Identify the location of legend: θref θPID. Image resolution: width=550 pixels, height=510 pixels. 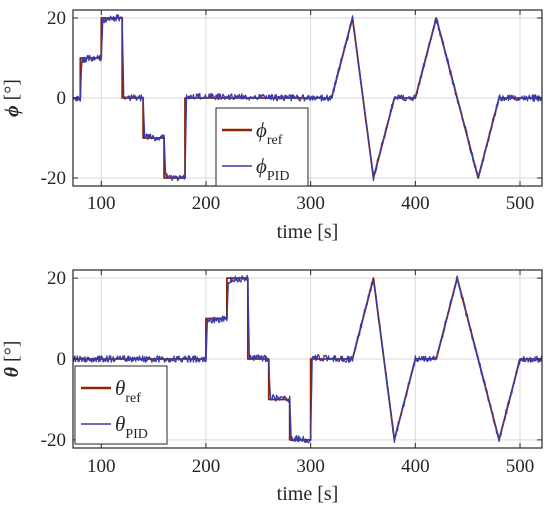
(121, 405).